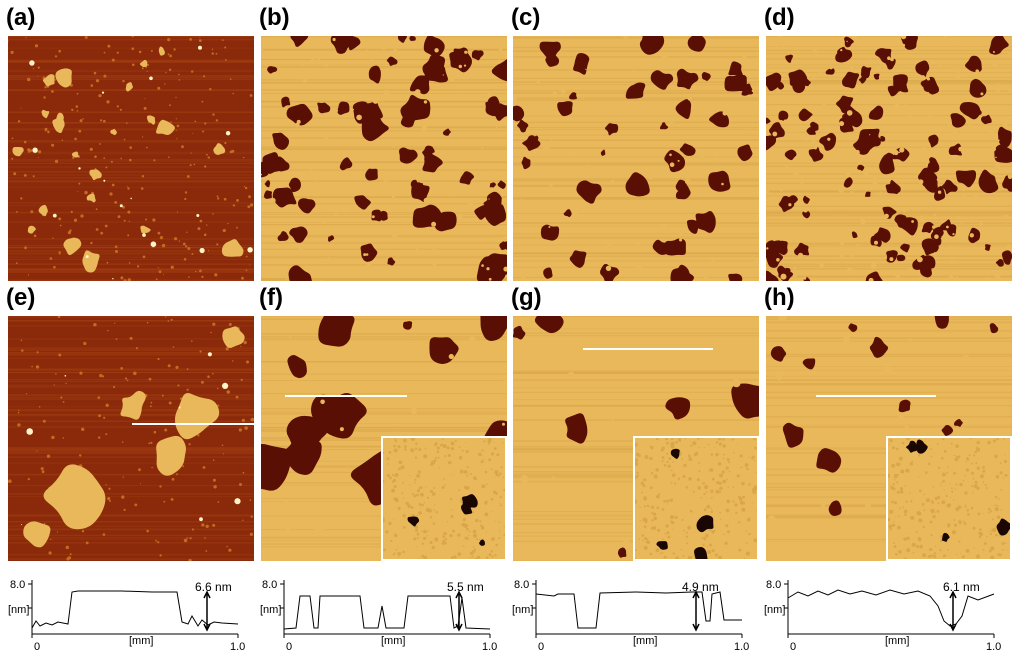 Image resolution: width=1024 pixels, height=661 pixels. Describe the element at coordinates (631, 615) in the screenshot. I see `height-profile-g: 8.0 [nm] 0 [mm] 1.0 4.9 nm` at that location.